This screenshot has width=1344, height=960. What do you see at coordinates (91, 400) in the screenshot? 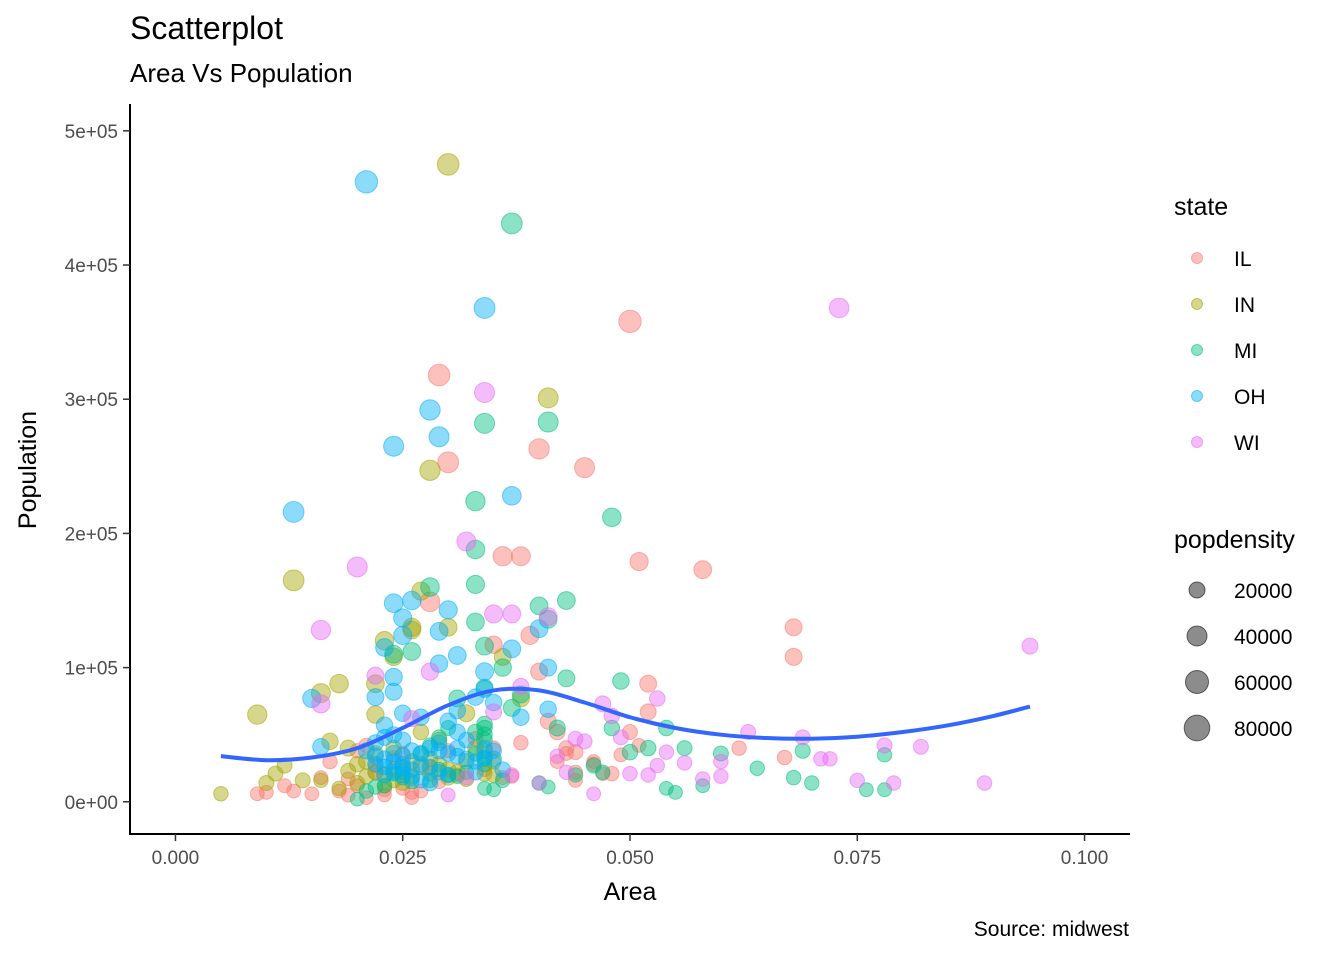
I see `y-tick-label: 3e+05` at bounding box center [91, 400].